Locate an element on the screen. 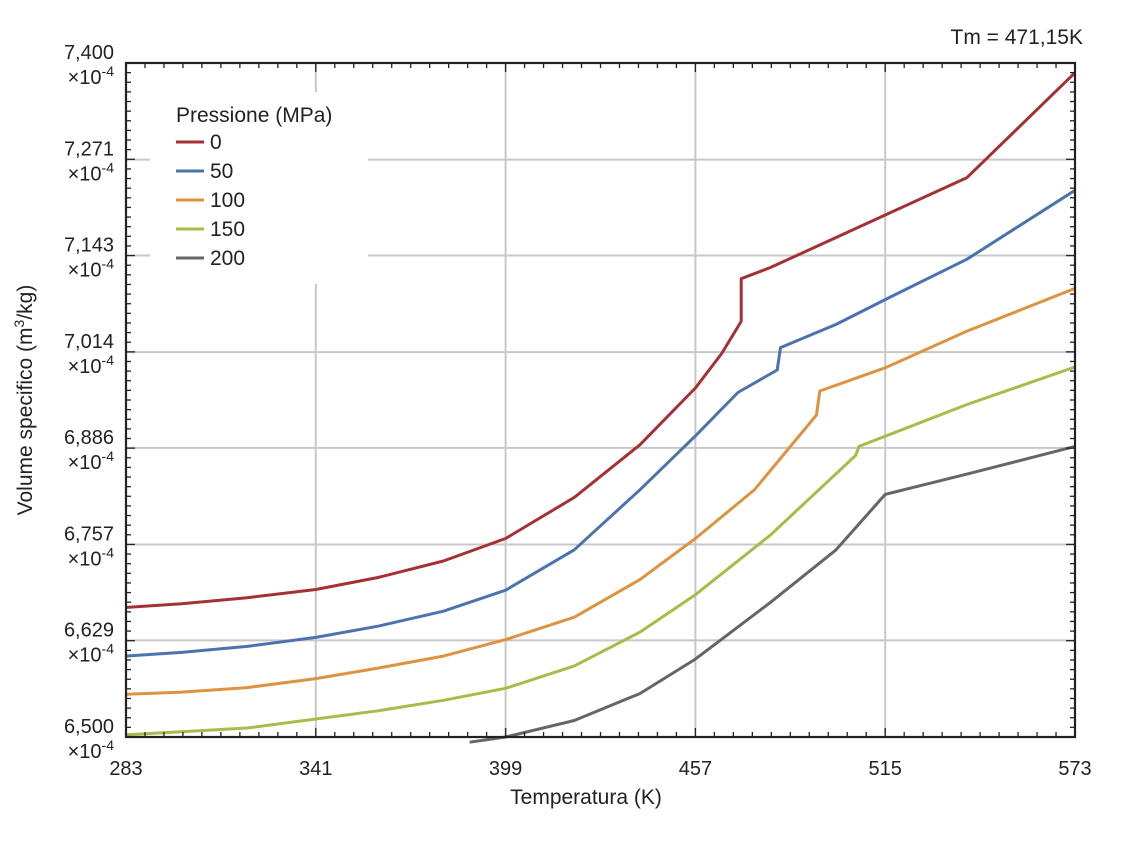 The height and width of the screenshot is (842, 1146). legend-entry-200: 200 is located at coordinates (227, 258).